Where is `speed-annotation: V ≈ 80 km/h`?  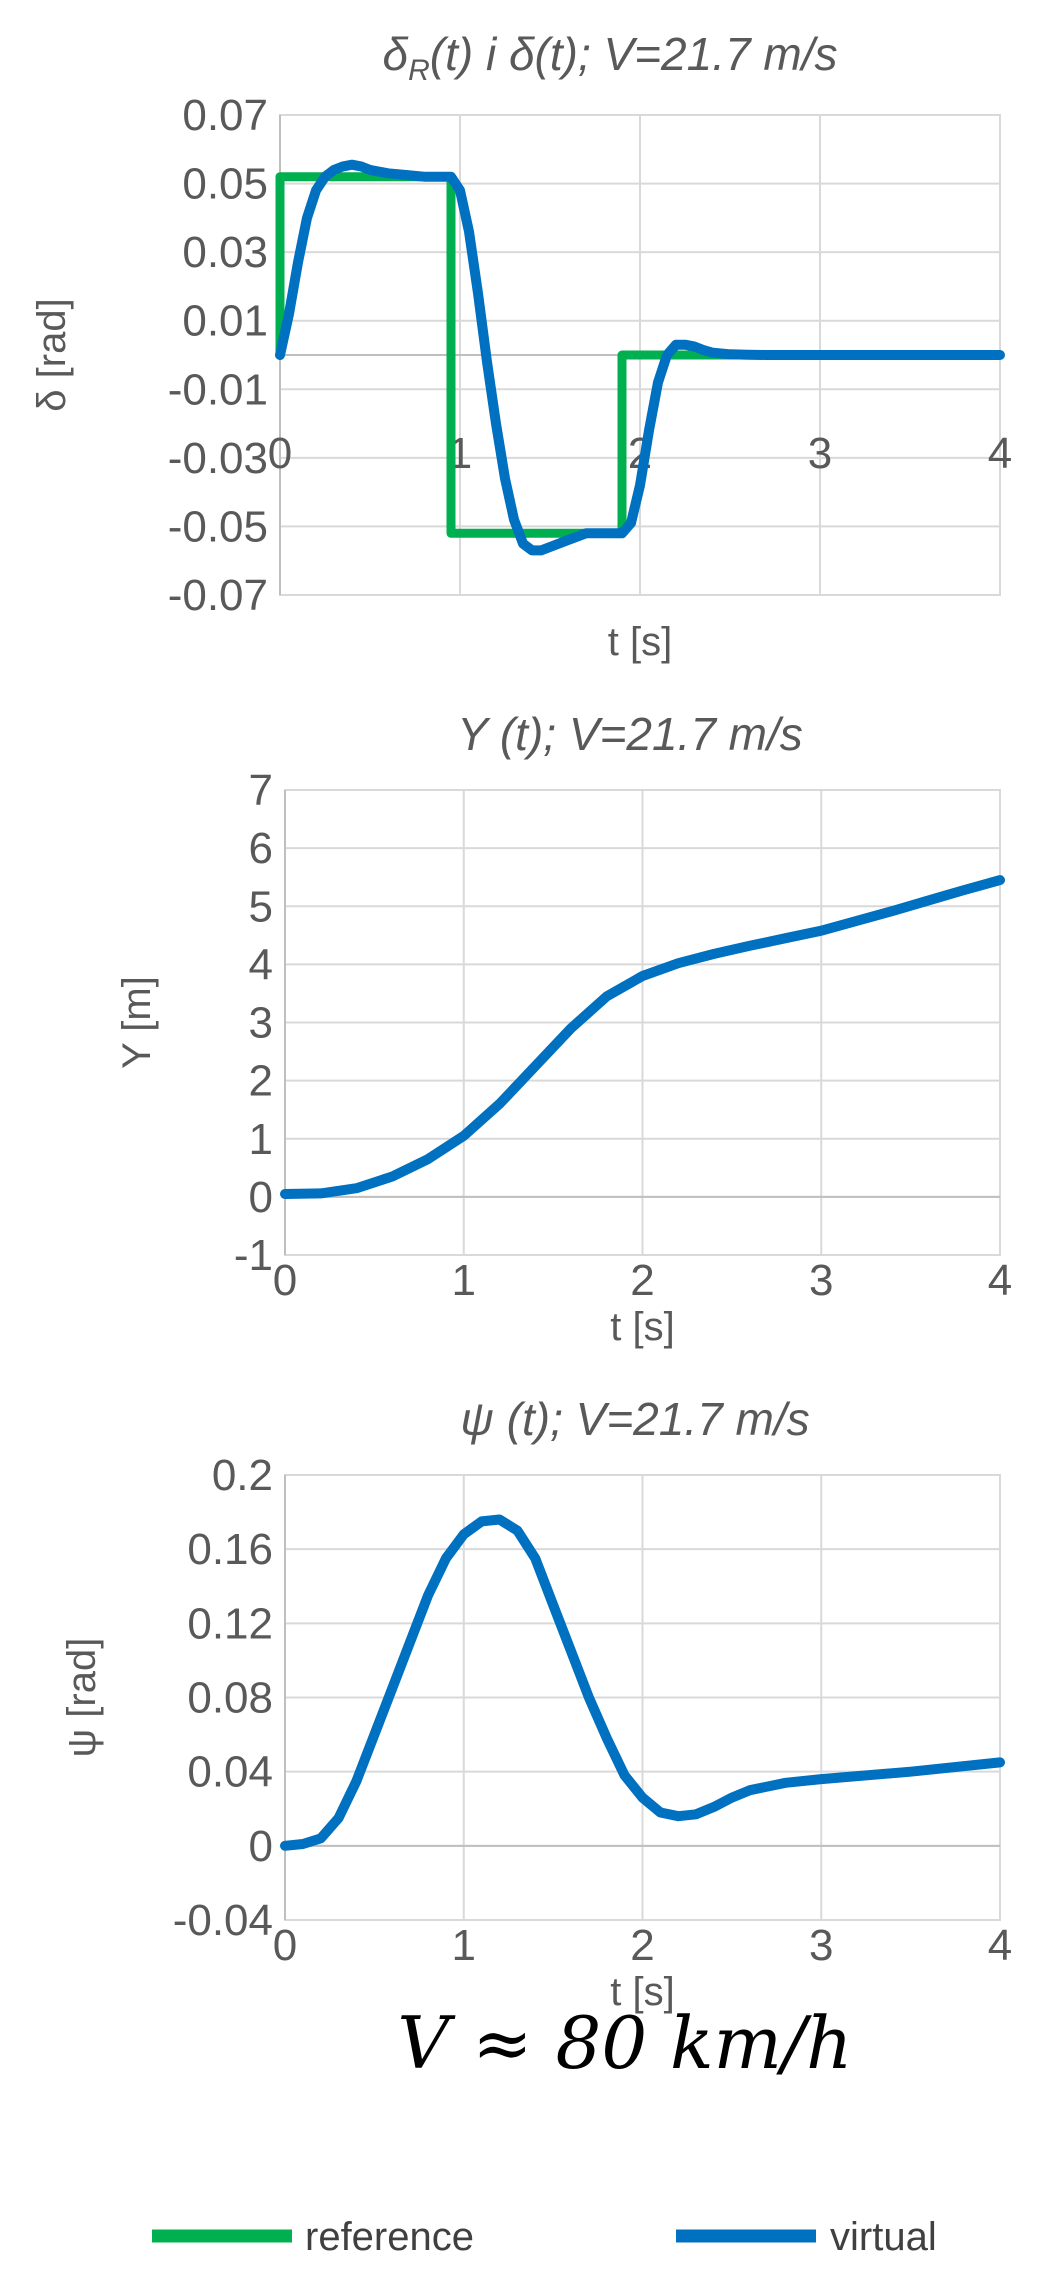 speed-annotation: V ≈ 80 km/h is located at coordinates (624, 2043).